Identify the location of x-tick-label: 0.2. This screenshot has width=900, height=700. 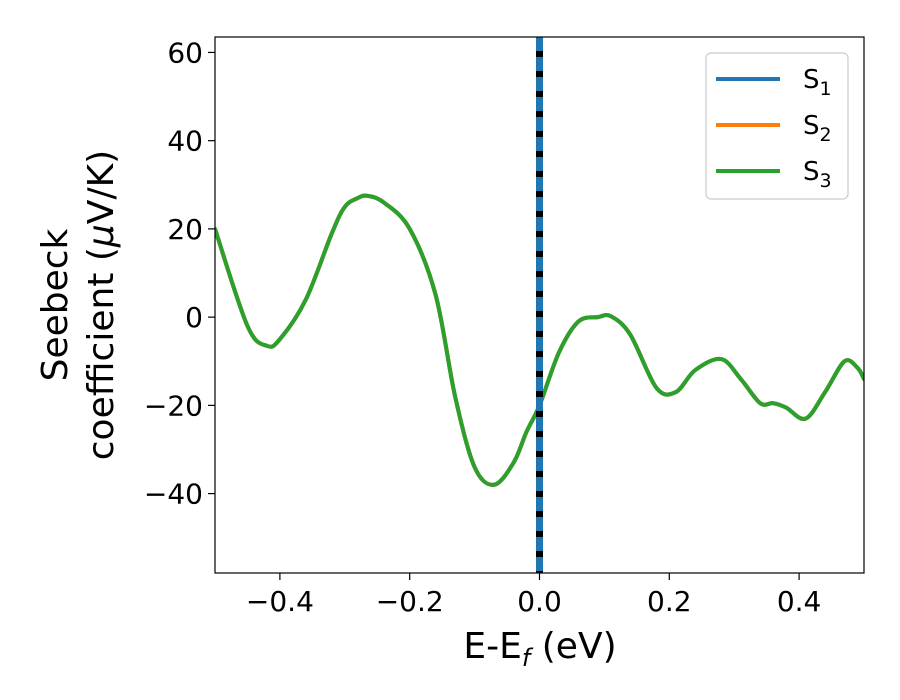
(669, 601).